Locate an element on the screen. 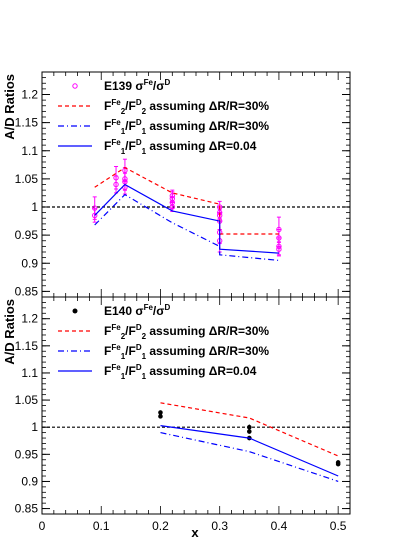 This screenshot has height=537, width=415. x-tick-label: 0.3 is located at coordinates (219, 526).